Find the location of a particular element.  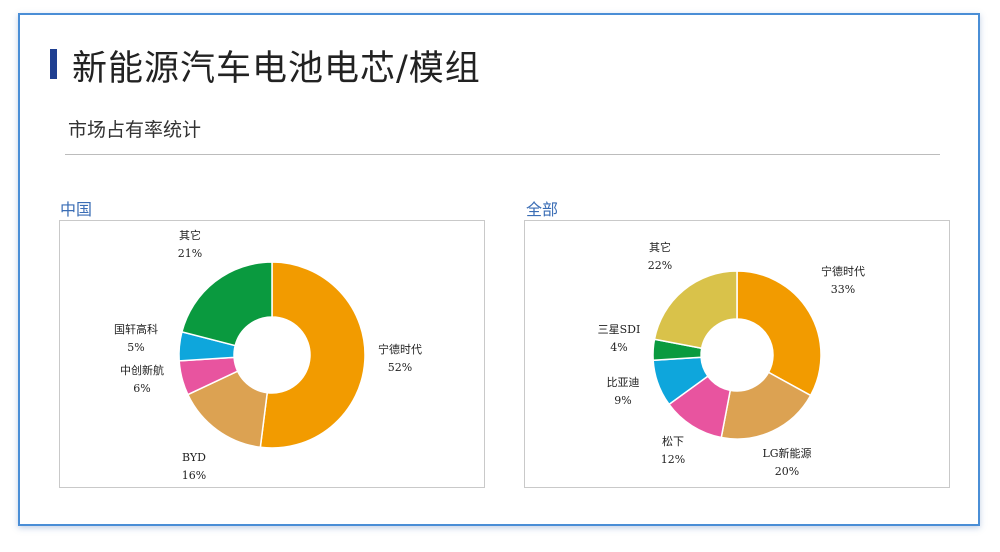

slice-value-label: 4% is located at coordinates (618, 347).